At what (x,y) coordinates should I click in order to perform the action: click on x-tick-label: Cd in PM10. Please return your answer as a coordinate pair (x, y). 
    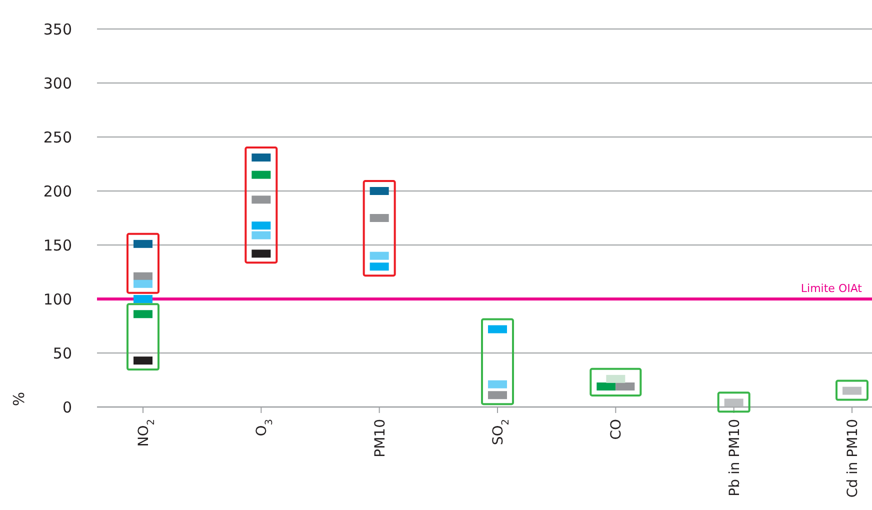
    Looking at the image, I should click on (853, 458).